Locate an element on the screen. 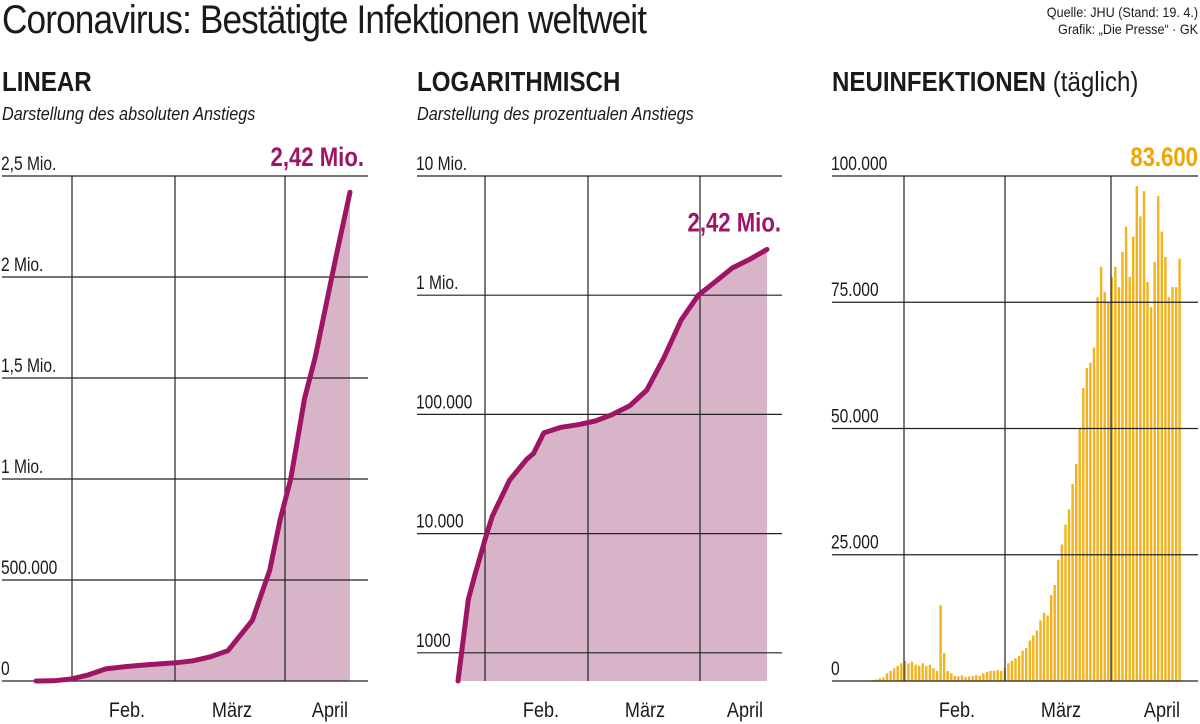  panel-subtitle-linear: Darstellung des absoluten Anstiegs is located at coordinates (129, 114).